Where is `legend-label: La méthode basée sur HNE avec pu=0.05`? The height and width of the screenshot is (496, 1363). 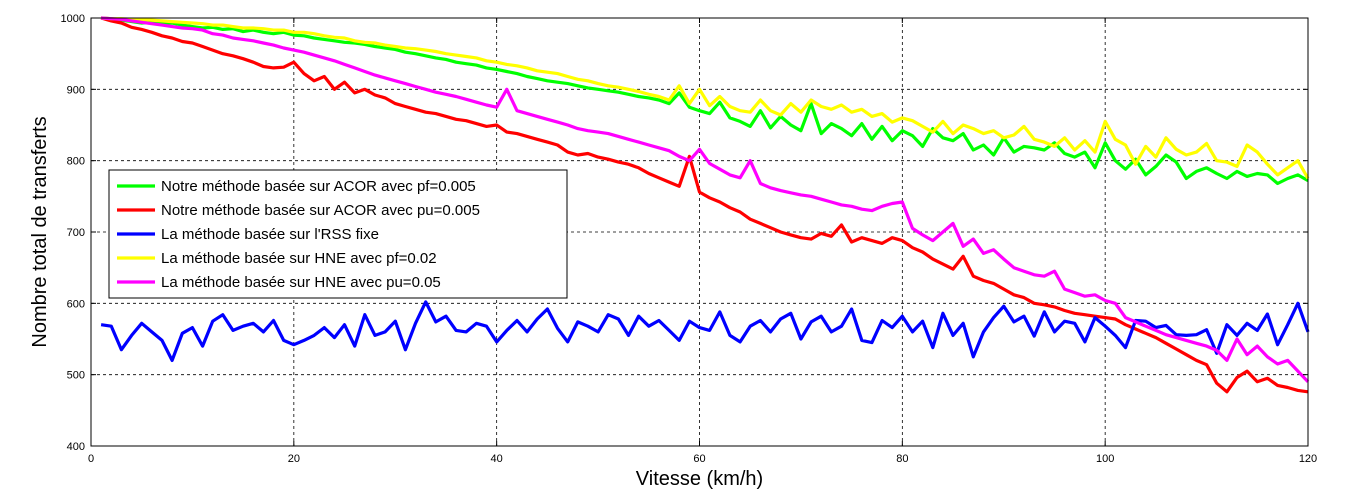
legend-label: La méthode basée sur HNE avec pu=0.05 is located at coordinates (301, 282).